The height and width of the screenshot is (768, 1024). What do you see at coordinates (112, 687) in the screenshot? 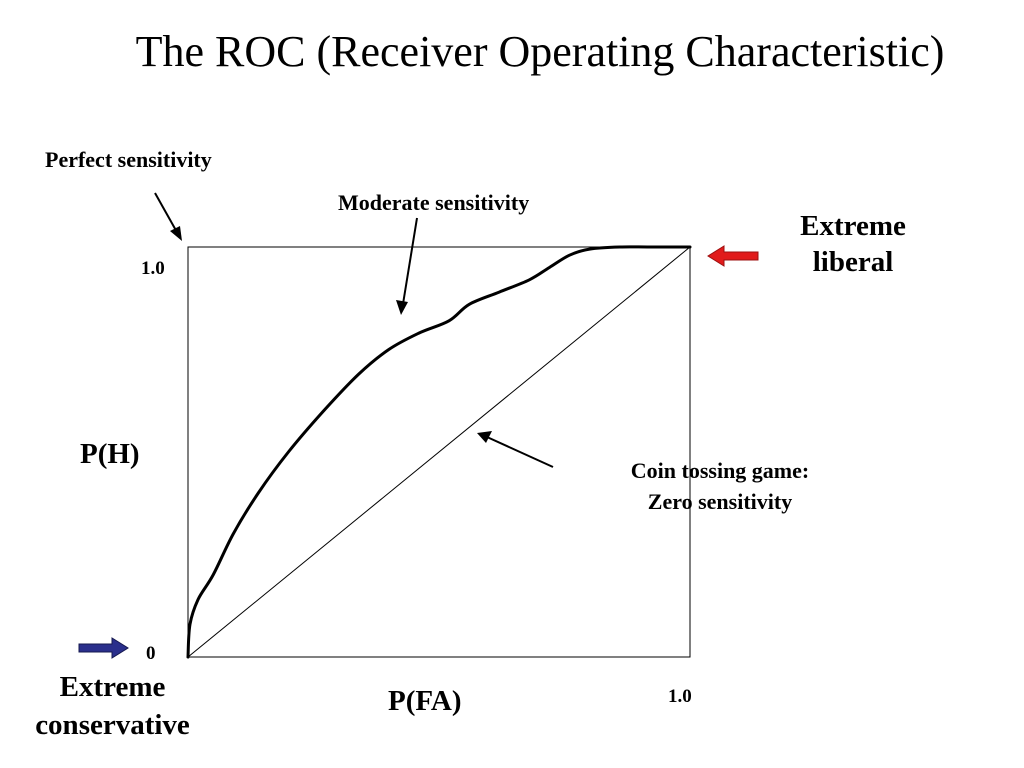
I see `extreme-conservative-line-1: Extreme` at bounding box center [112, 687].